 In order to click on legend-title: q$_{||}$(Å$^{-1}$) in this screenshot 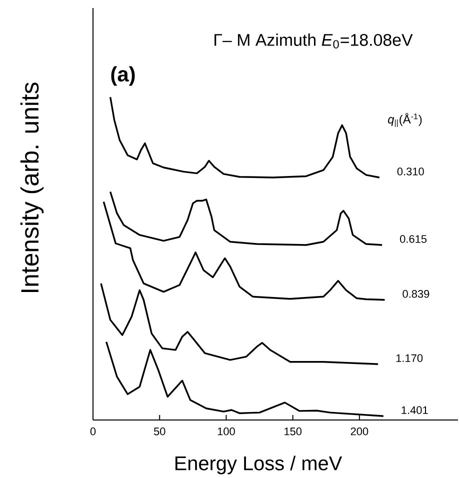, I will do `click(405, 120)`.